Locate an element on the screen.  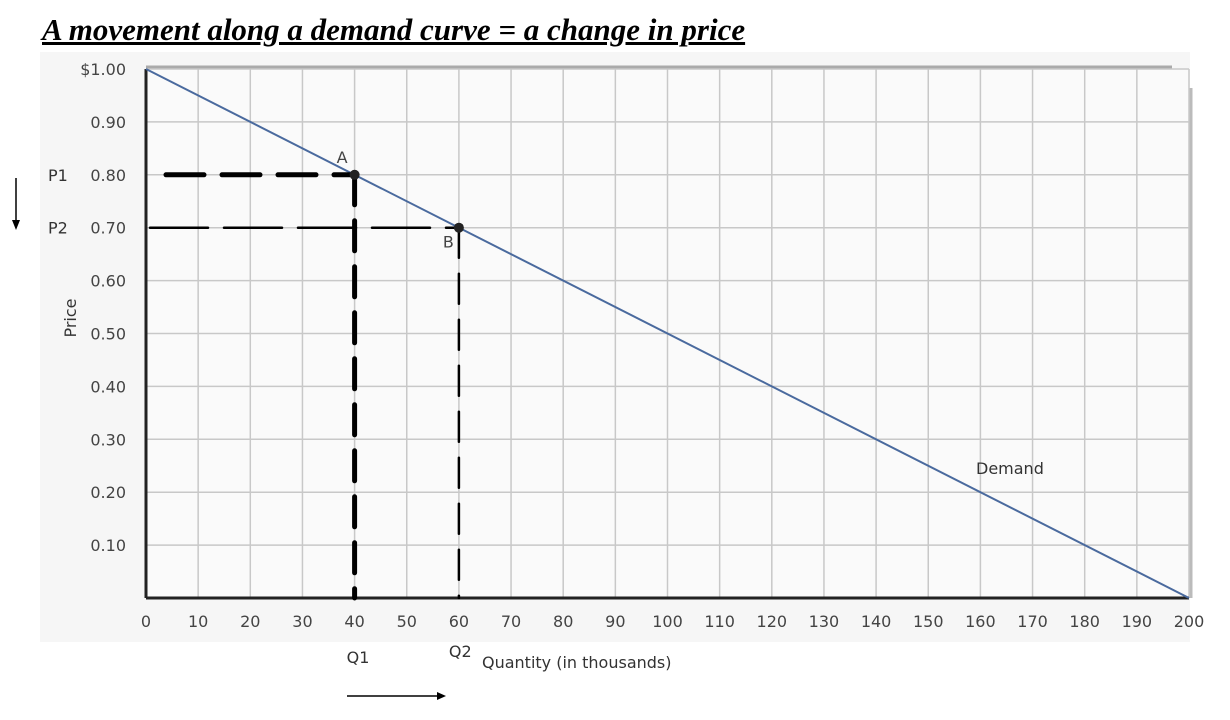
x-tick-label: 40 is located at coordinates (354, 621).